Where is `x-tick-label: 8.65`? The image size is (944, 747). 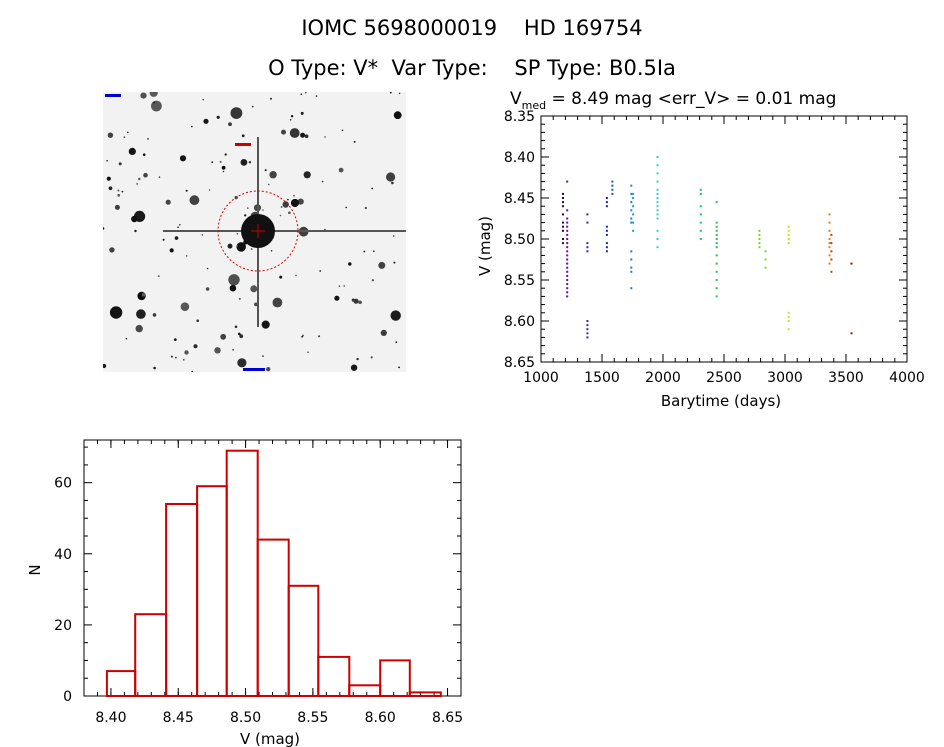
x-tick-label: 8.65 is located at coordinates (447, 718).